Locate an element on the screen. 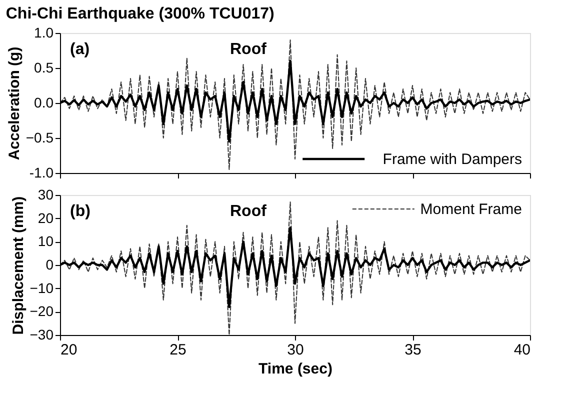 This screenshot has height=404, width=566. y-axis-title: Displacement (mm) is located at coordinates (18, 265).